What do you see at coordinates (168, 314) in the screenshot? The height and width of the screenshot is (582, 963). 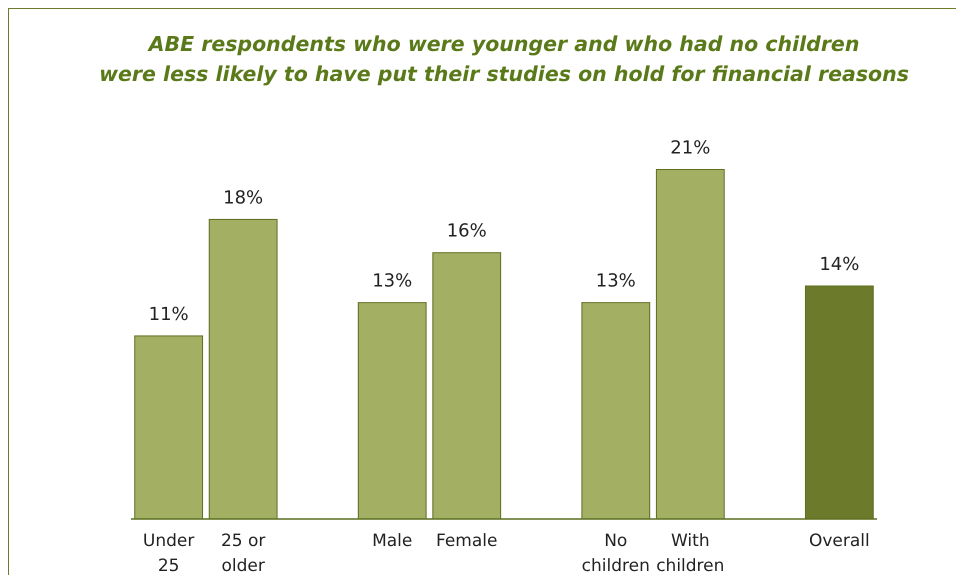 I see `data-label: 11%` at bounding box center [168, 314].